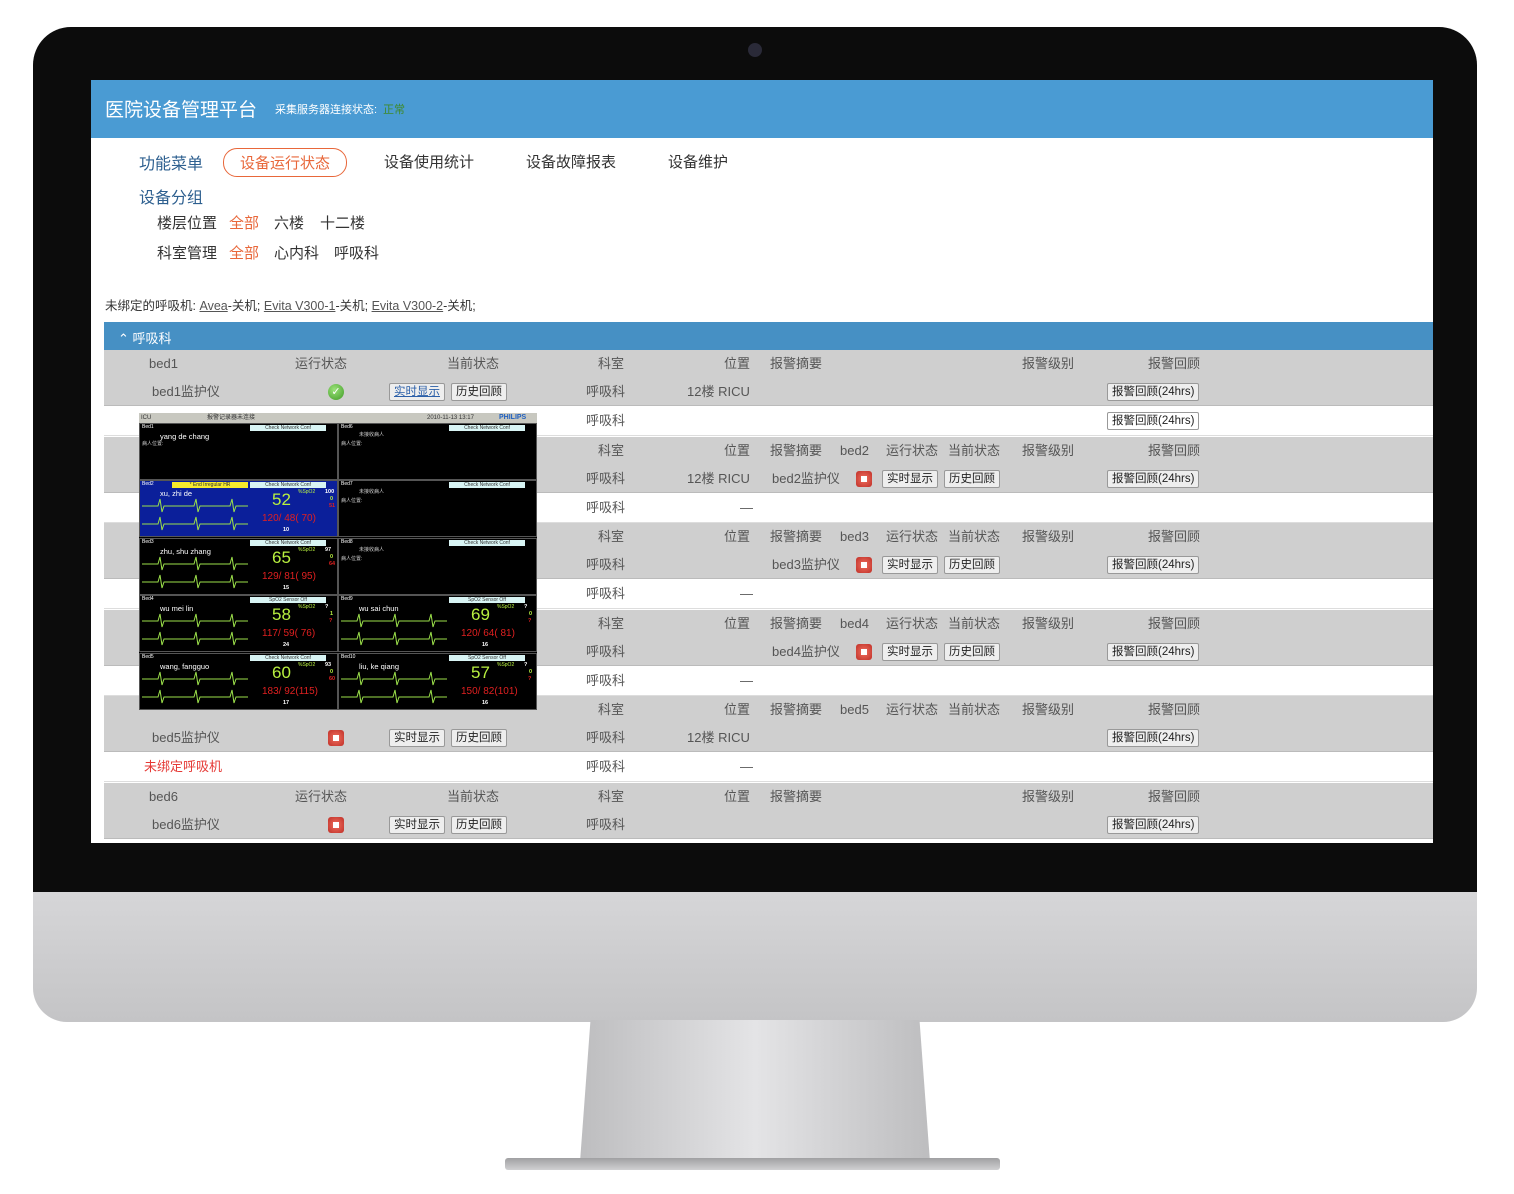 This screenshot has width=1514, height=1194. I want to click on col-level: 报警级别, so click(1048, 363).